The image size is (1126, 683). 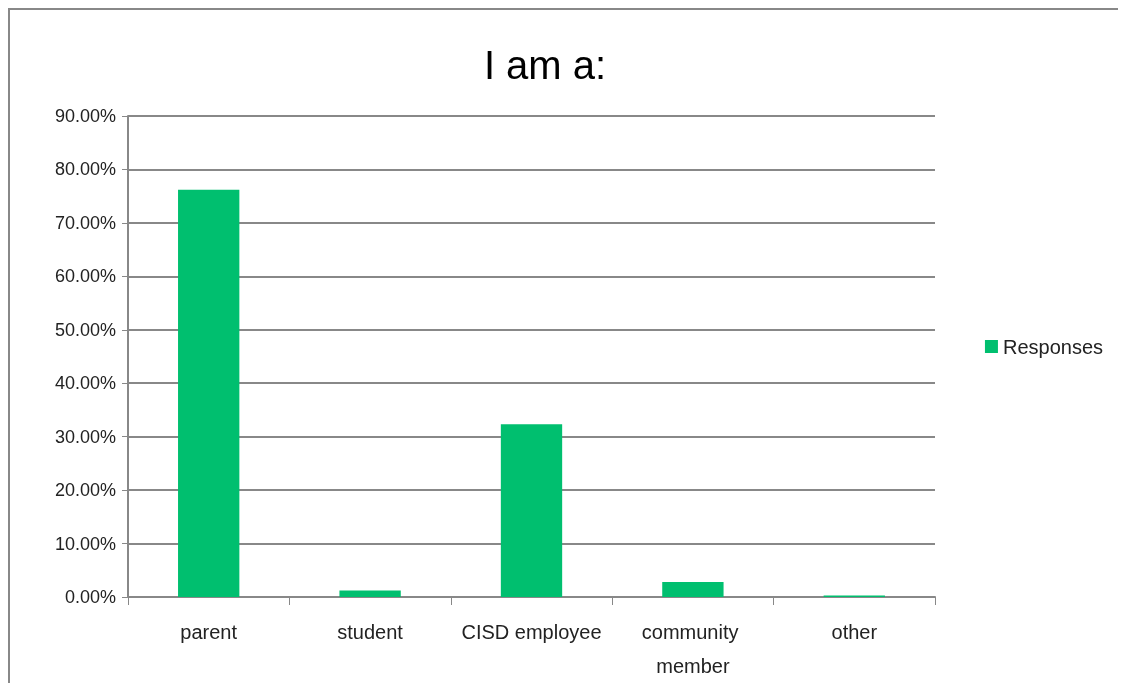 What do you see at coordinates (1052, 346) in the screenshot?
I see `legend-label: Responses` at bounding box center [1052, 346].